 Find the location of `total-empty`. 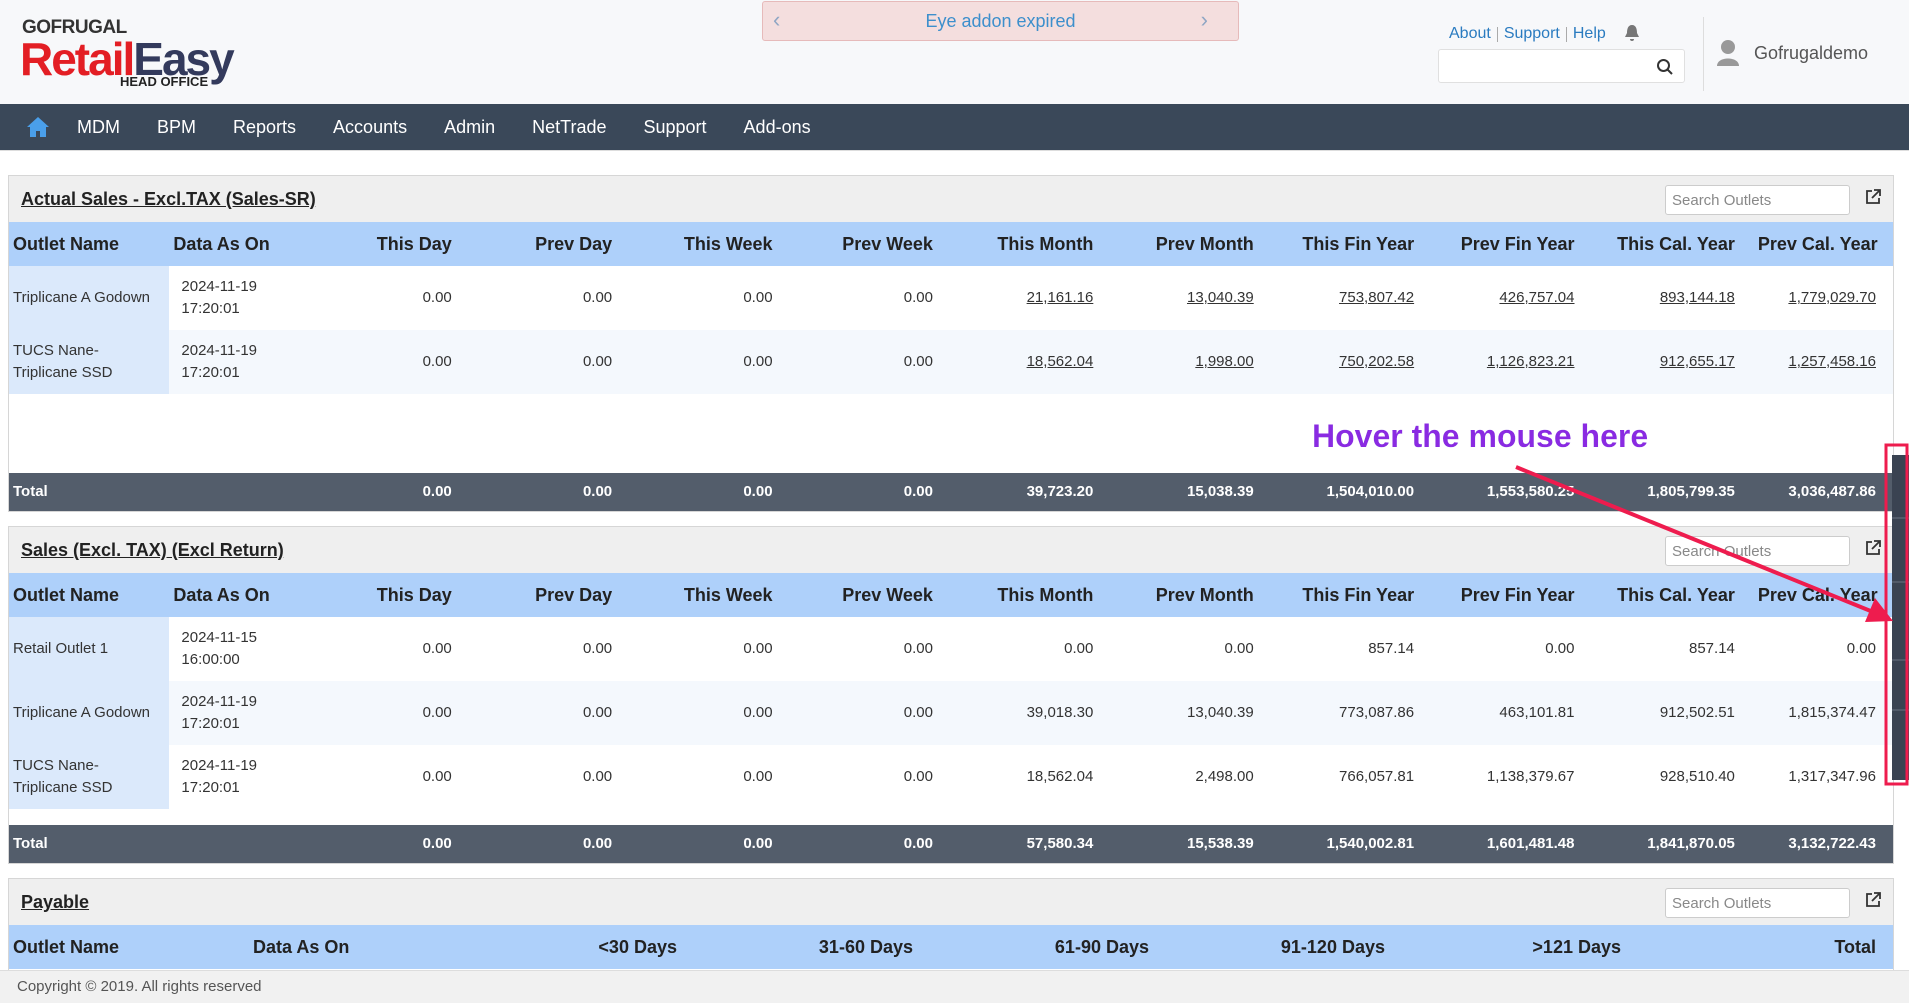

total-empty is located at coordinates (240, 492).